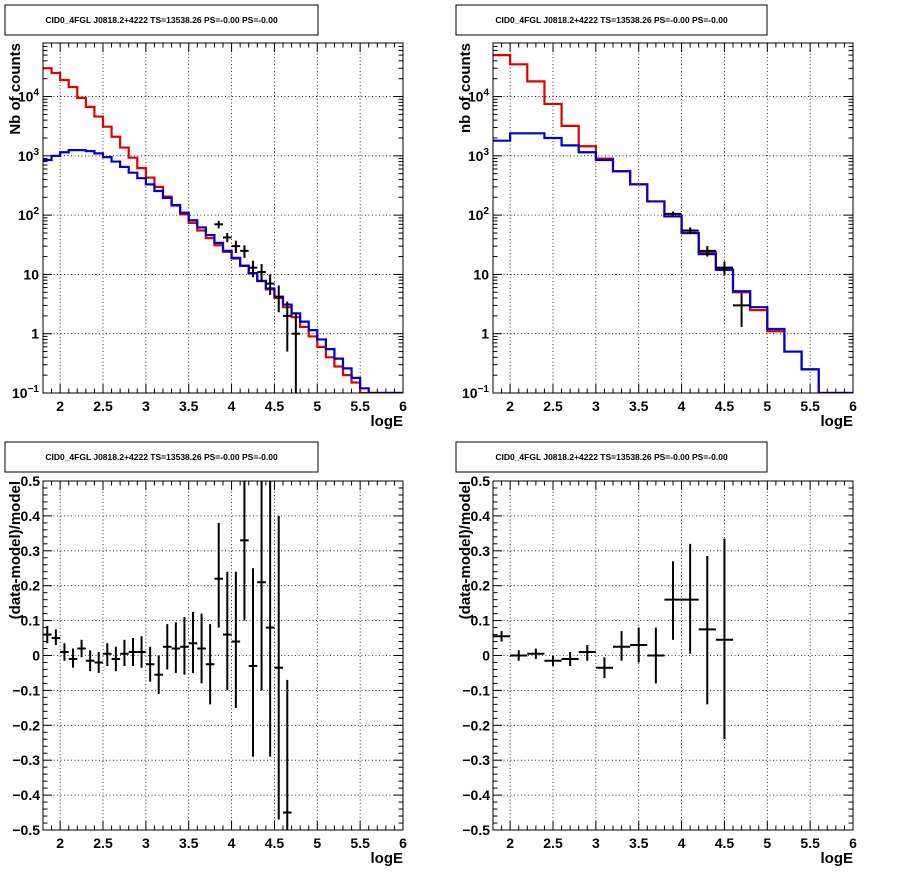  Describe the element at coordinates (479, 155) in the screenshot. I see `y-tick-label: 10³` at that location.